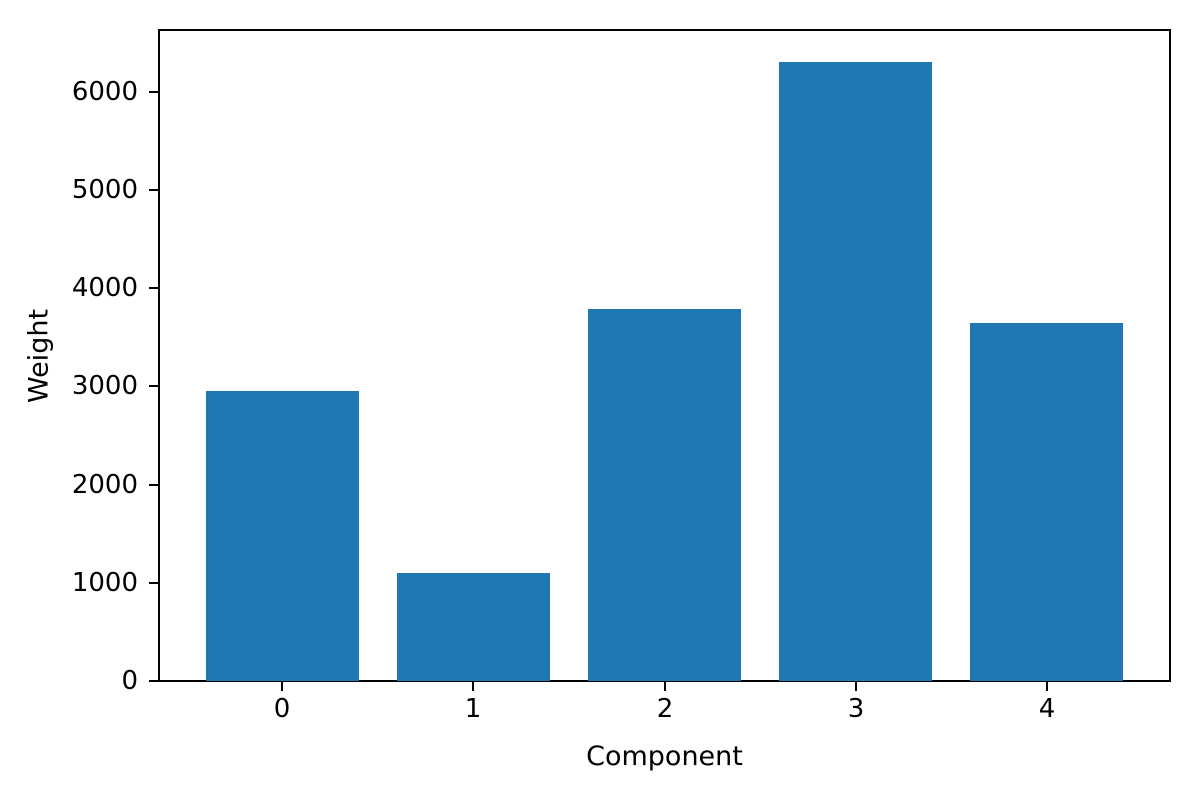 The height and width of the screenshot is (800, 1200). I want to click on x-tick-label: 2, so click(665, 709).